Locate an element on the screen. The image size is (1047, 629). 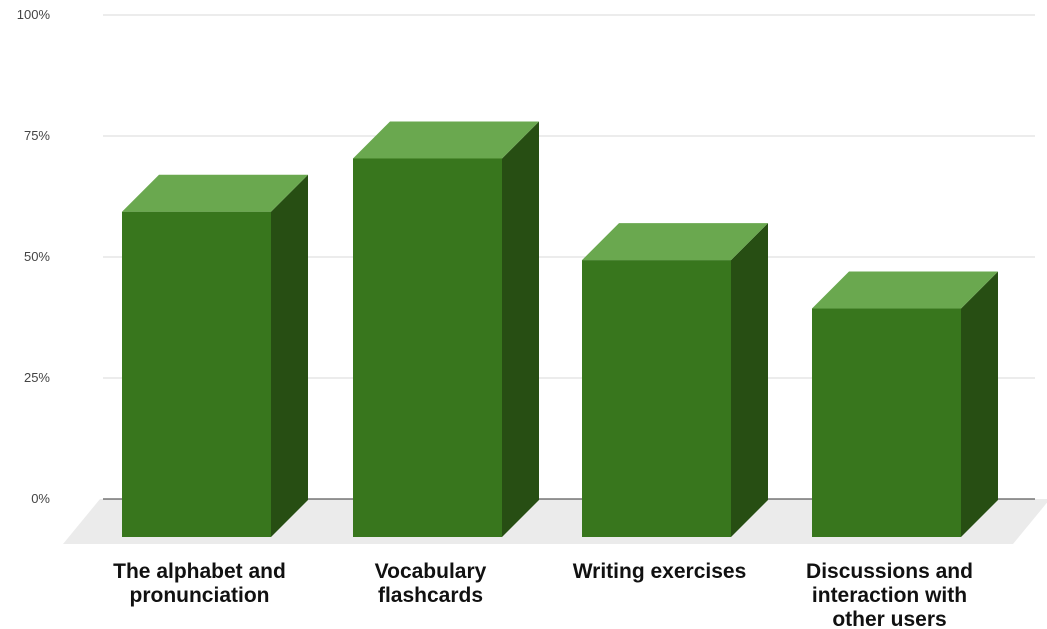
y-tick-label: 100% is located at coordinates (34, 14).